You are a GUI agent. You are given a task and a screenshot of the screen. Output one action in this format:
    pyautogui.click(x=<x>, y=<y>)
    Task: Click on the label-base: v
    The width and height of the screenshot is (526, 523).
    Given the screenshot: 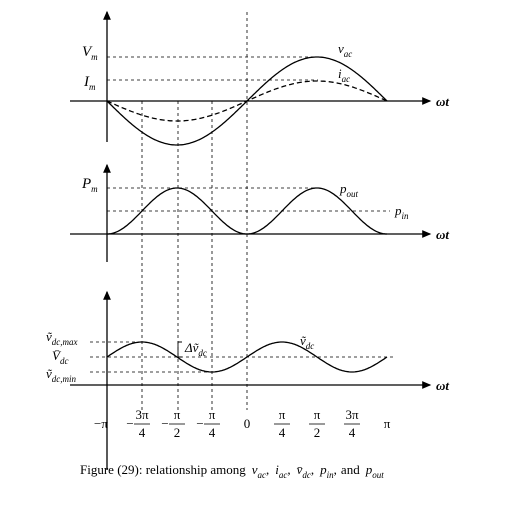 What is the action you would take?
    pyautogui.click(x=341, y=48)
    